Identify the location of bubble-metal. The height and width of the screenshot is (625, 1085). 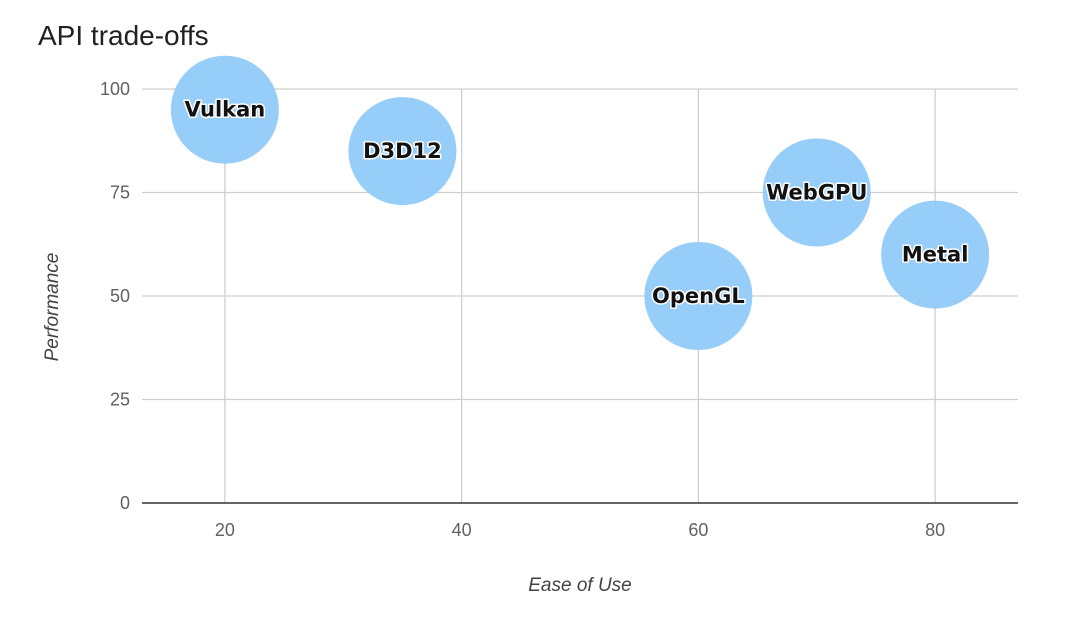
(935, 254).